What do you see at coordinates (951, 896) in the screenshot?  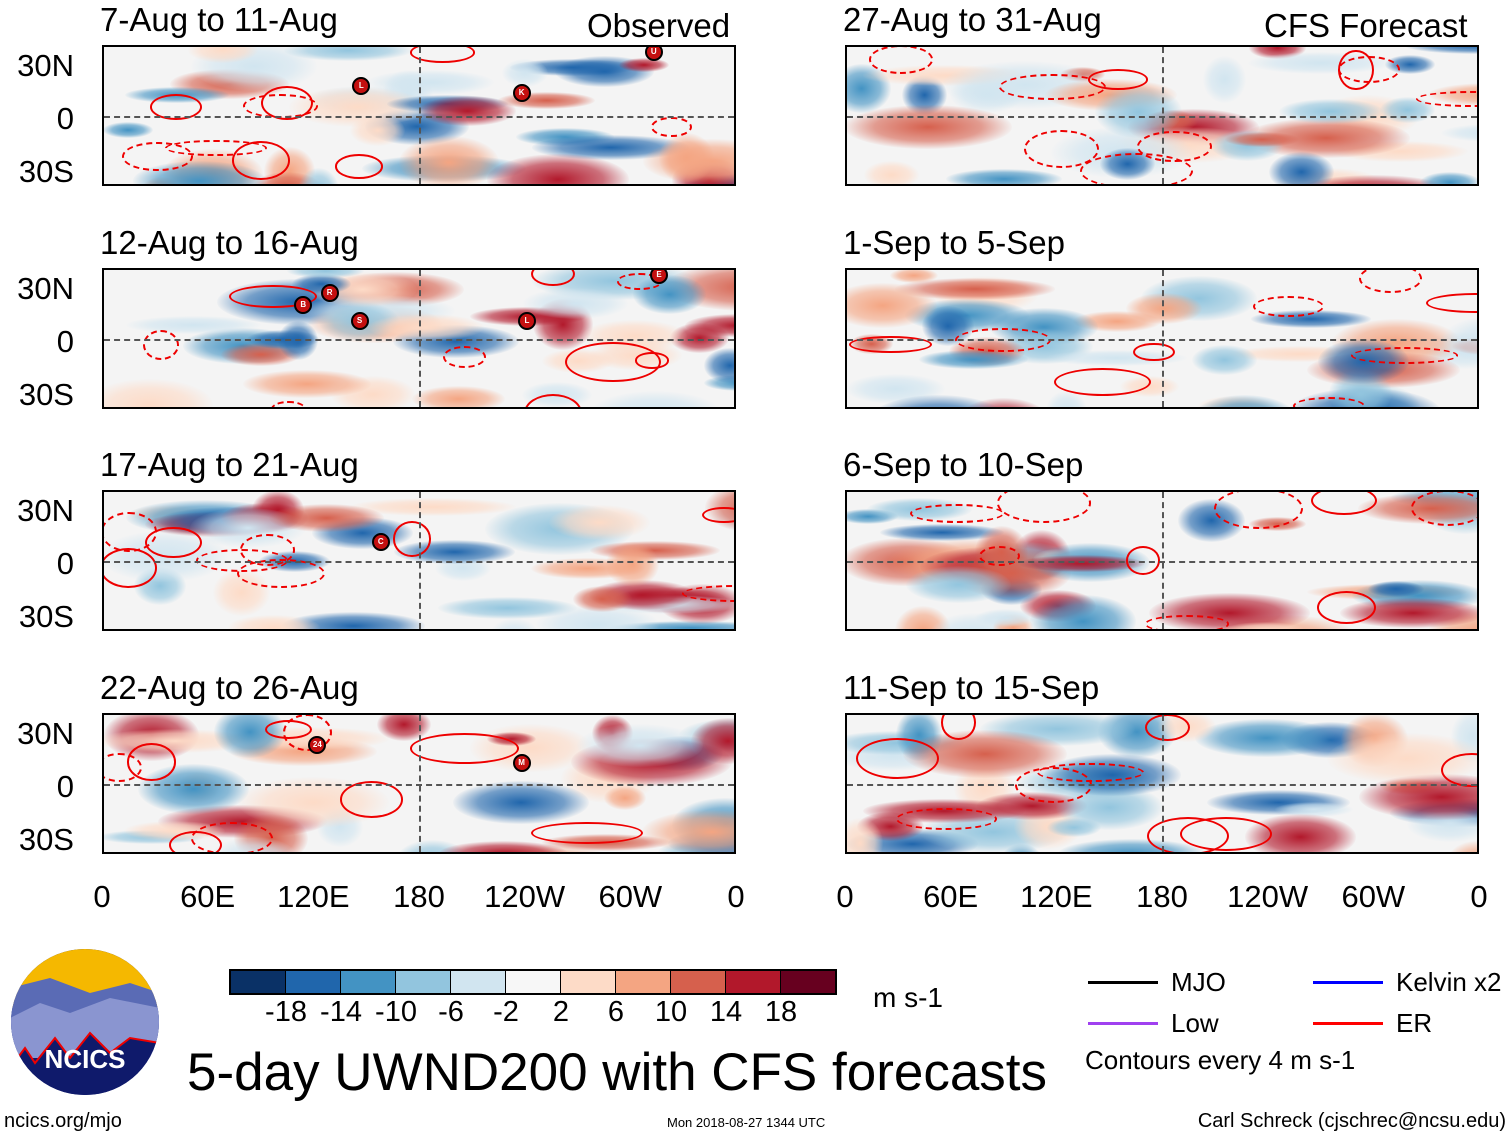 I see `lon-label: 60E` at bounding box center [951, 896].